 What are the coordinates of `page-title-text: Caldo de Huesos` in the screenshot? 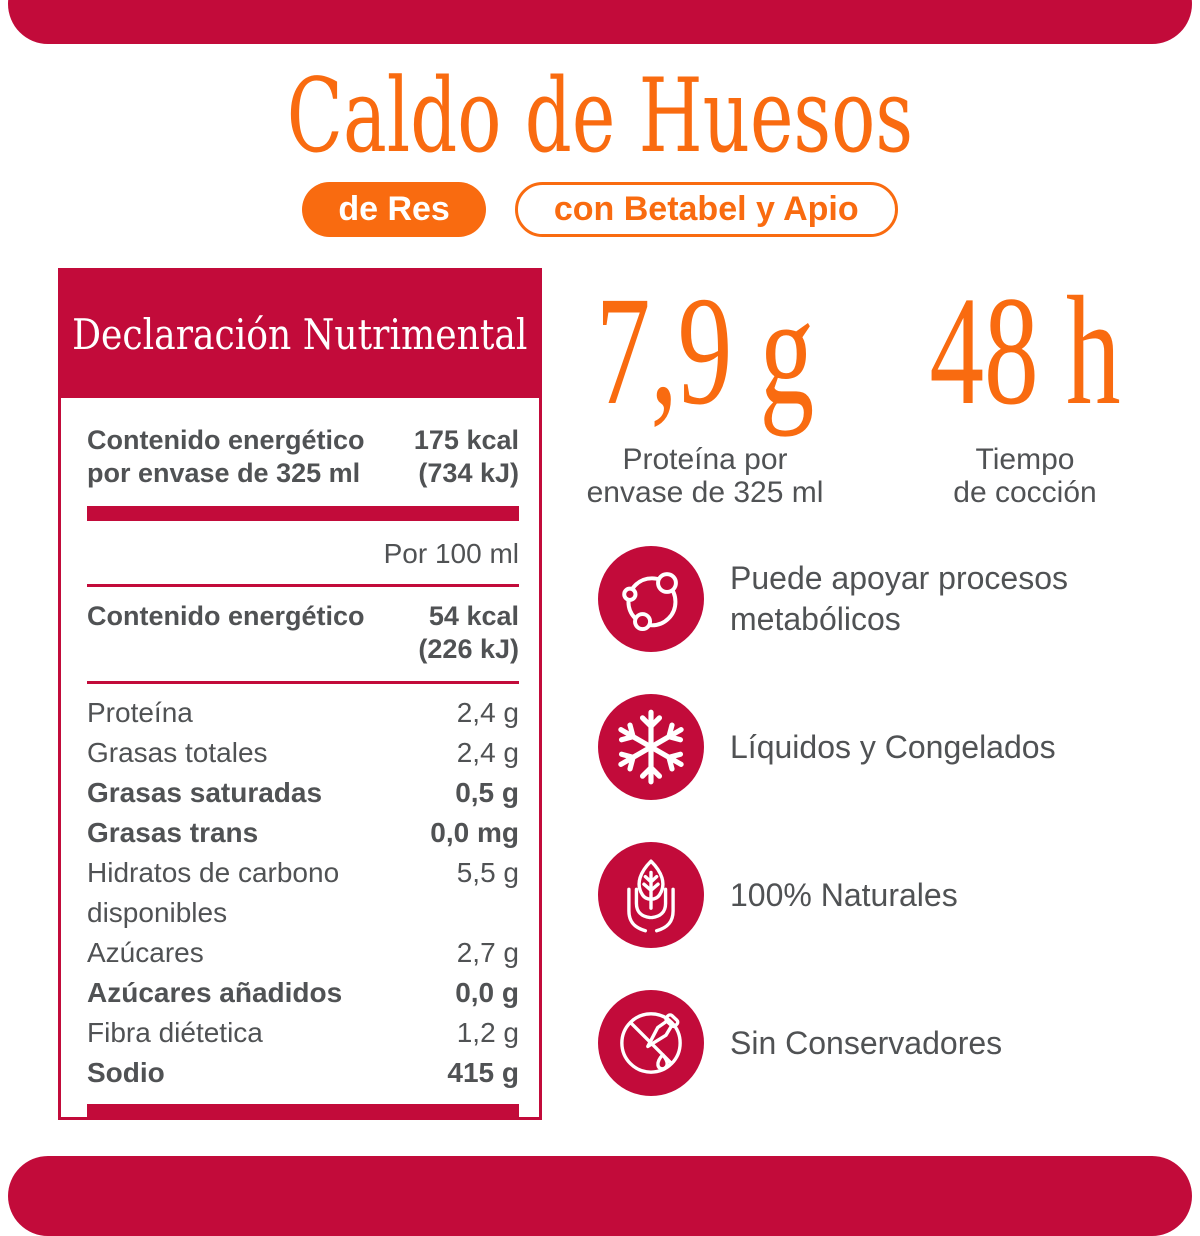 It's located at (600, 116).